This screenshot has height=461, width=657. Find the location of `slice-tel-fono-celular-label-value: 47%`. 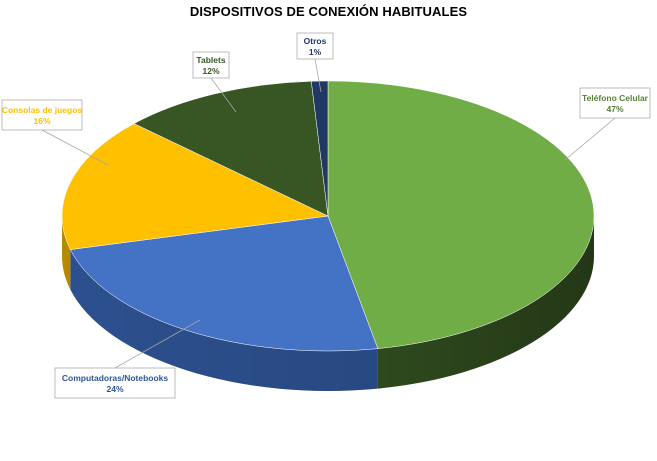

slice-tel-fono-celular-label-value: 47% is located at coordinates (614, 109).